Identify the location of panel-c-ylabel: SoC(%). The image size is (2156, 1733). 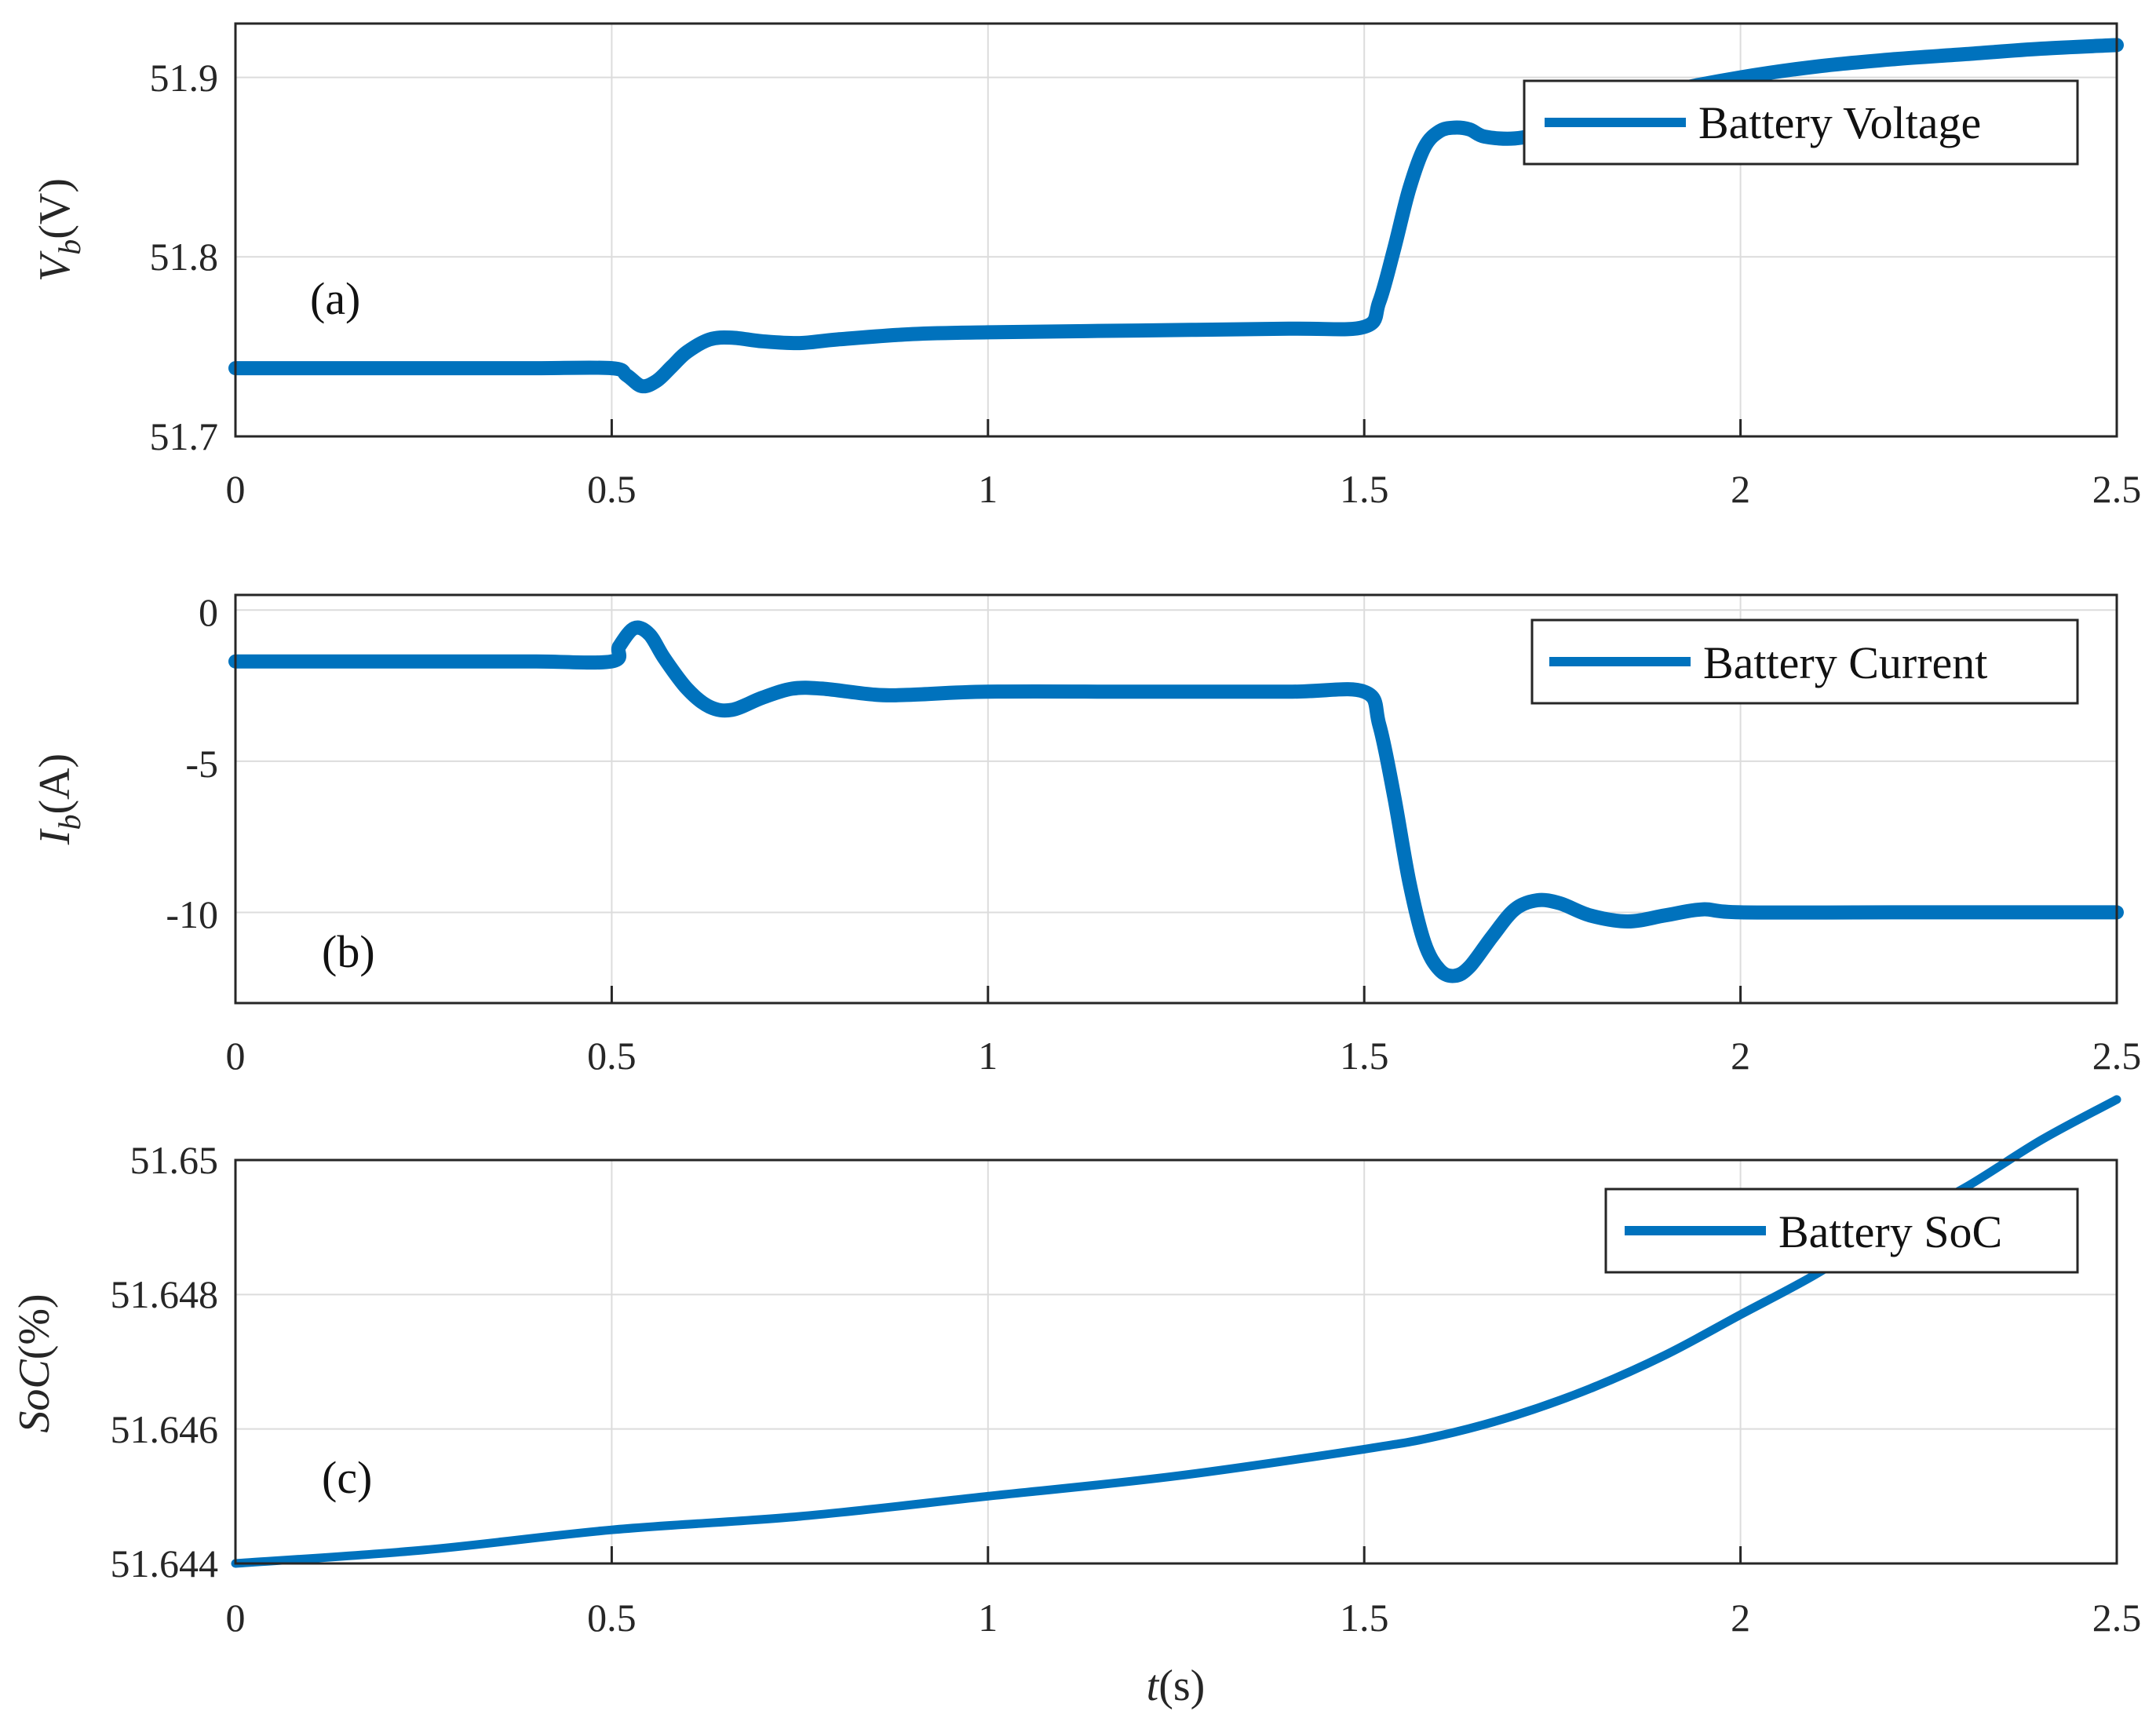
(35, 1363).